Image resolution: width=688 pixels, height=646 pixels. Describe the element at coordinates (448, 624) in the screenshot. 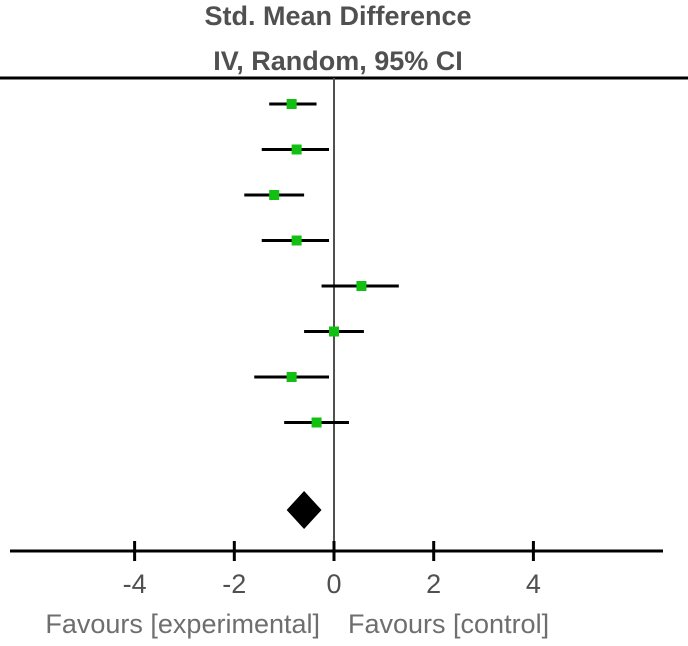

I see `favours-control-label: Favours [control]` at that location.